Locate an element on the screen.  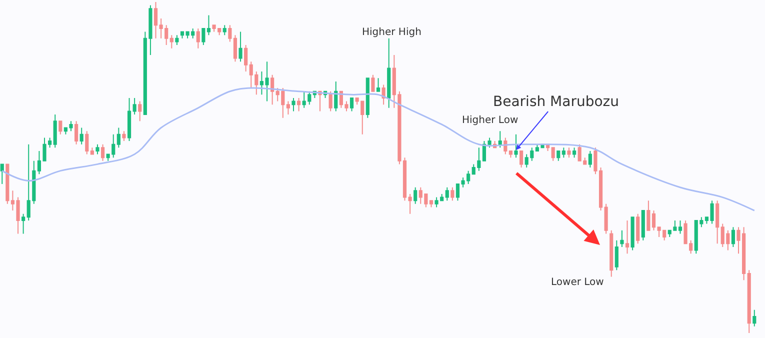
annotation: Higher High is located at coordinates (392, 32).